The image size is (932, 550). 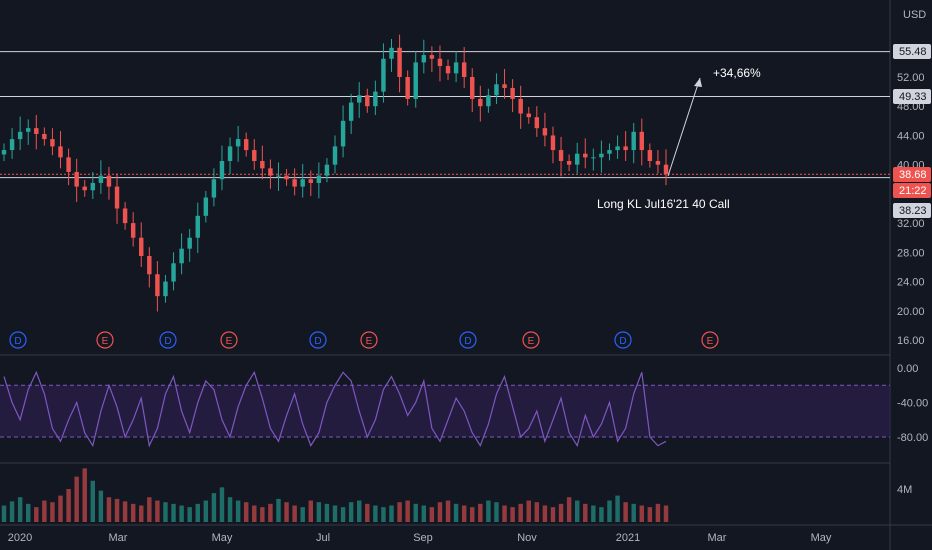 I want to click on price-tag-resistance-mid: 49.33, so click(x=913, y=97).